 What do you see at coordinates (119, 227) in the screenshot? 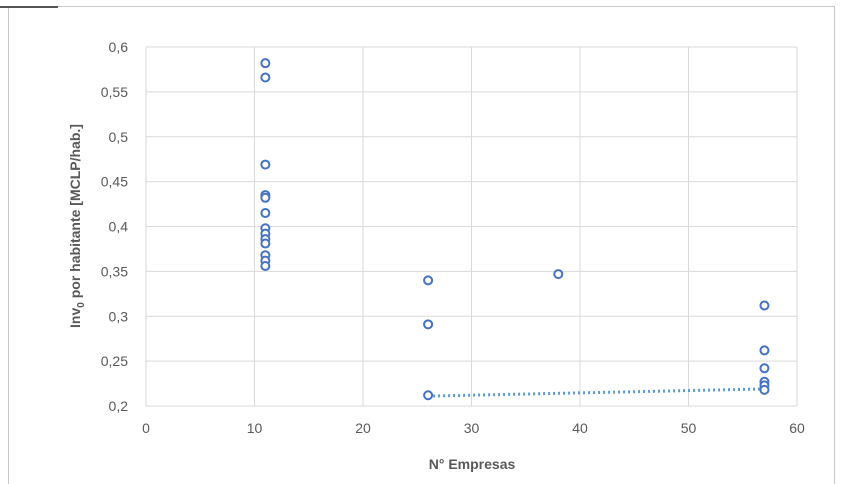
I see `y-tick-label-4: 0,4` at bounding box center [119, 227].